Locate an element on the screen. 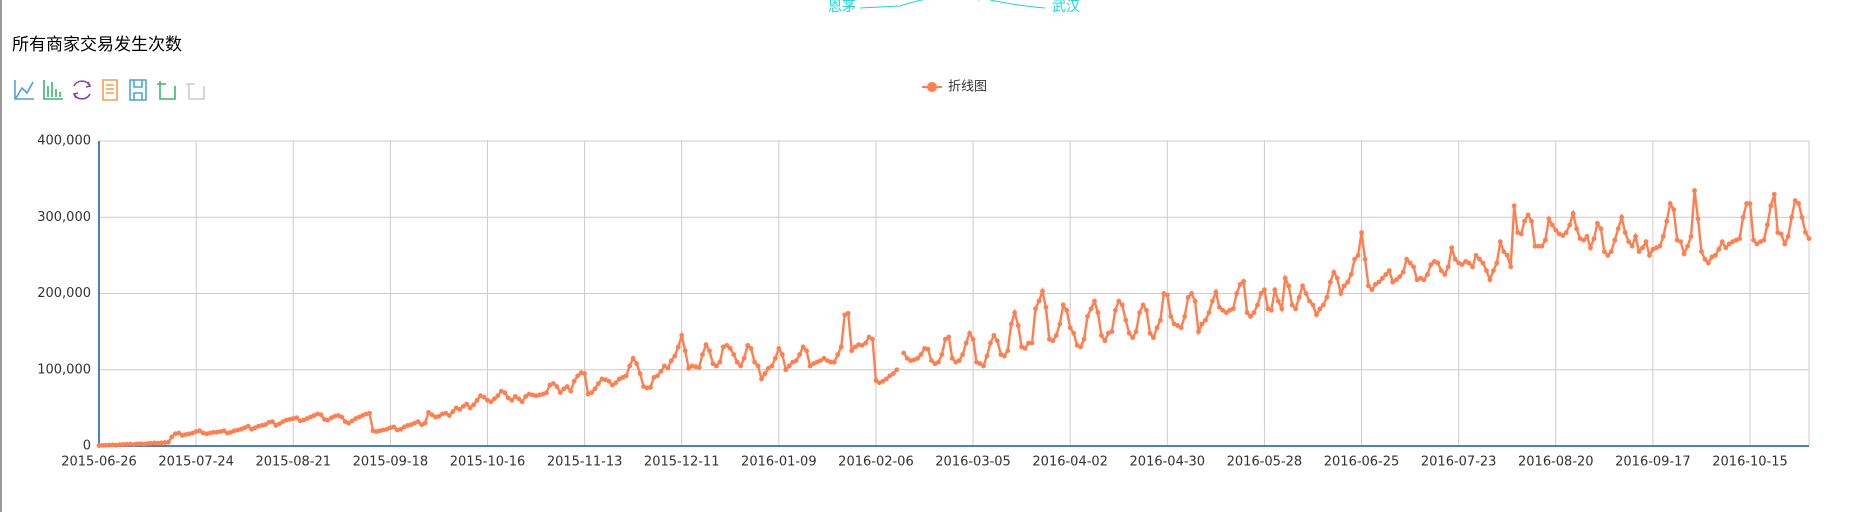  x-tick-label: 2015-09-18 is located at coordinates (391, 462).